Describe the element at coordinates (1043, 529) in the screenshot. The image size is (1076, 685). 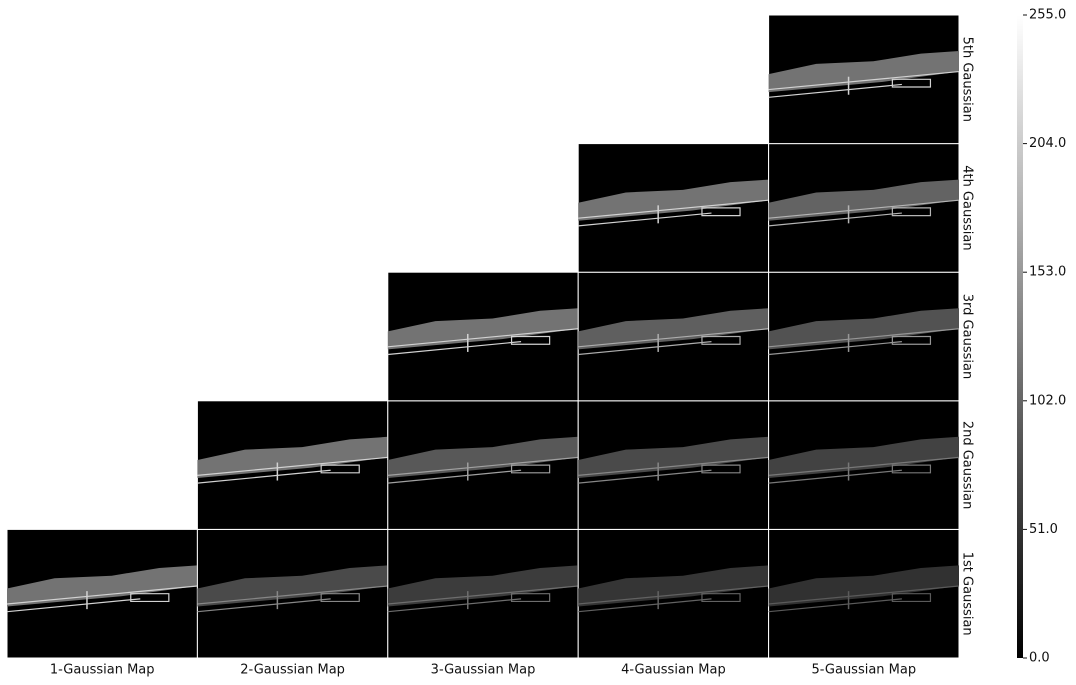
I see `colorbar-tick-label: 51.0` at that location.